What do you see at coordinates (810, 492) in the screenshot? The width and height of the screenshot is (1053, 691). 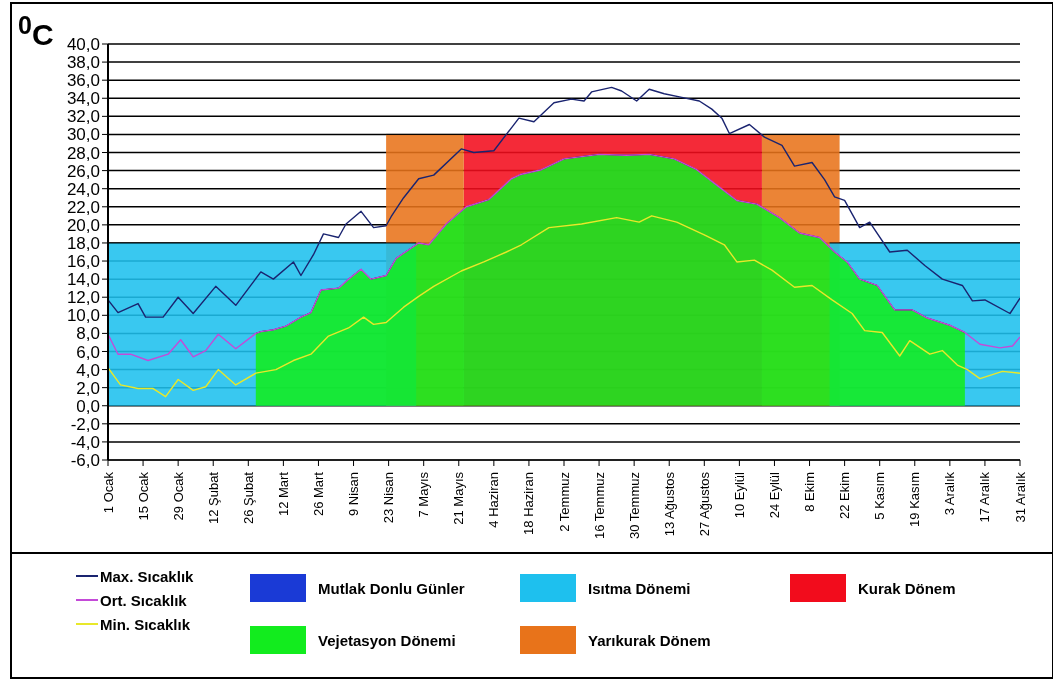 I see `x-tick-label: 8 Ekim` at bounding box center [810, 492].